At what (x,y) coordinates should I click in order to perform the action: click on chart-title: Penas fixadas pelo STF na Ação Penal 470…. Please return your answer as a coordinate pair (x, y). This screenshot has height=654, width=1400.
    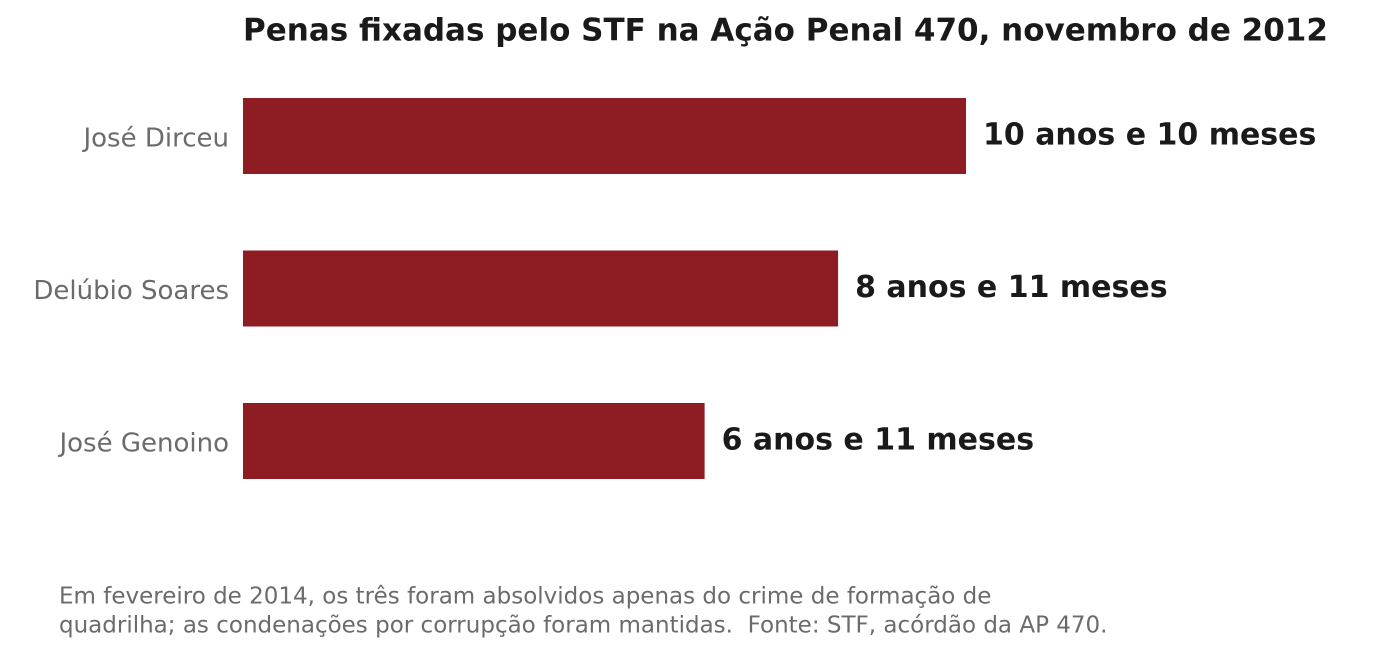
    Looking at the image, I should click on (785, 31).